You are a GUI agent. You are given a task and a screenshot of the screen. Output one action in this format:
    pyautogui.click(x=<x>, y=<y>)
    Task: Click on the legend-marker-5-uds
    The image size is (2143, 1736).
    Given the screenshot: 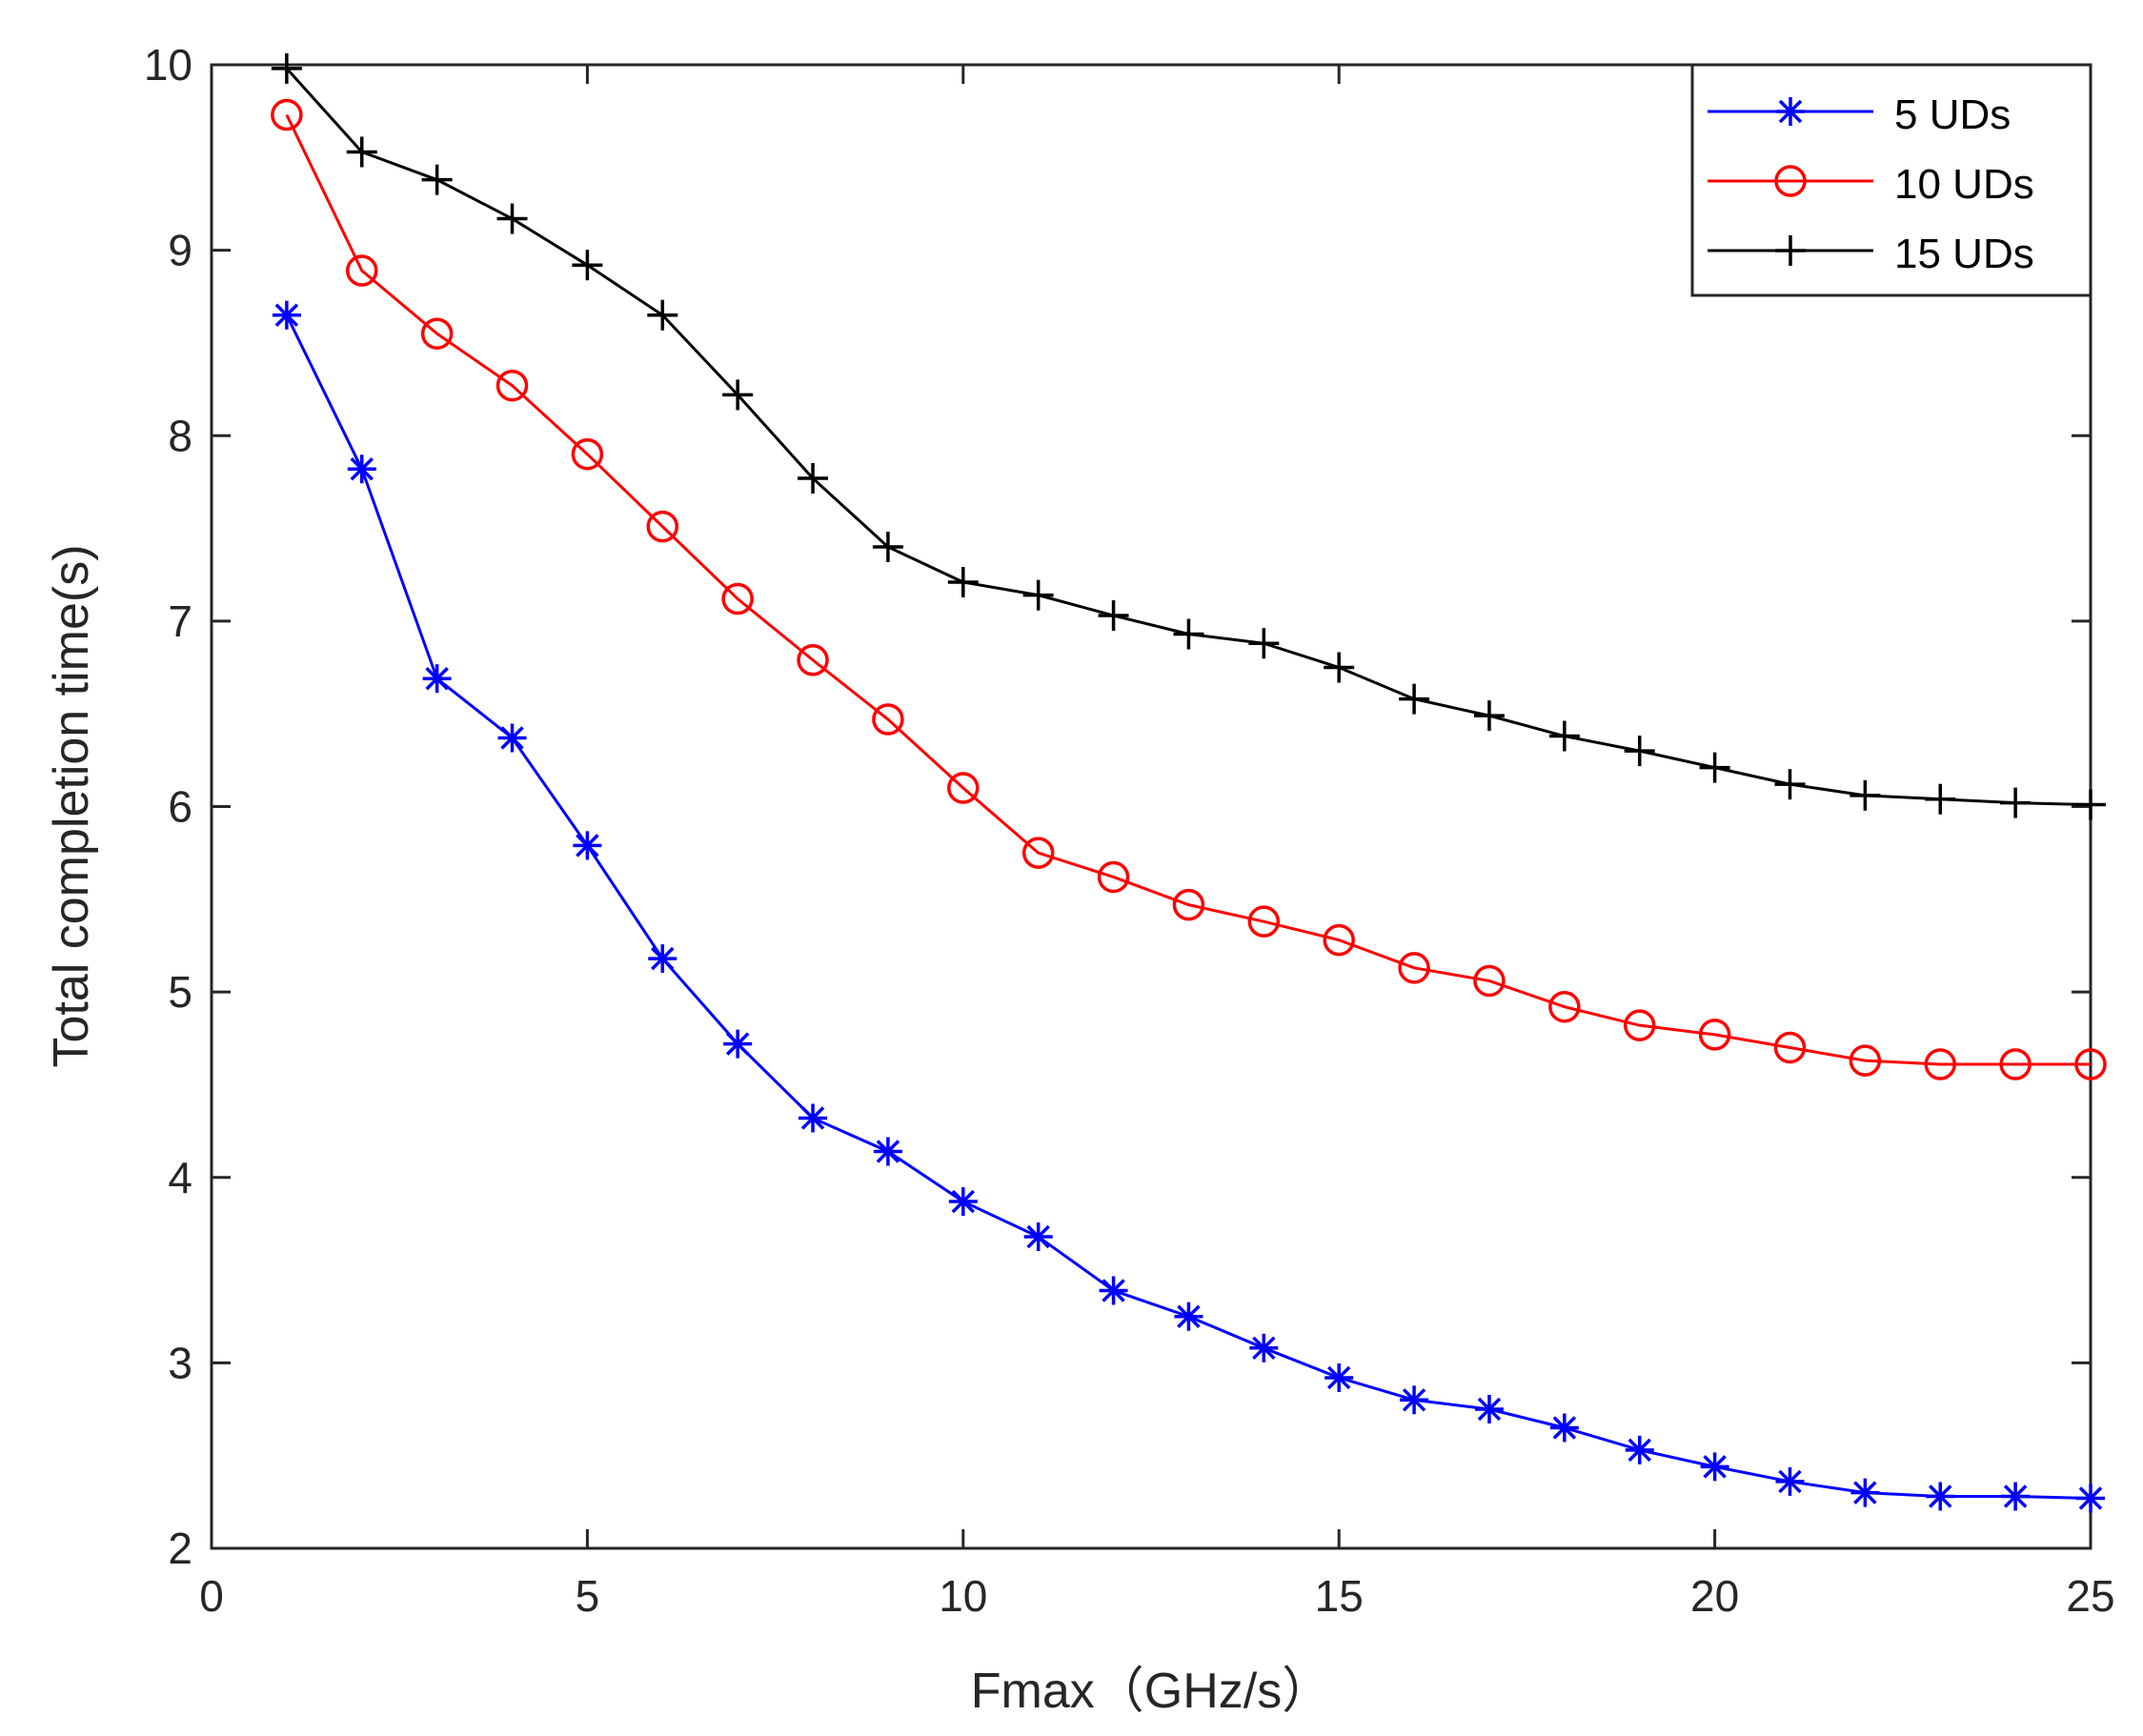 What is the action you would take?
    pyautogui.click(x=1790, y=111)
    